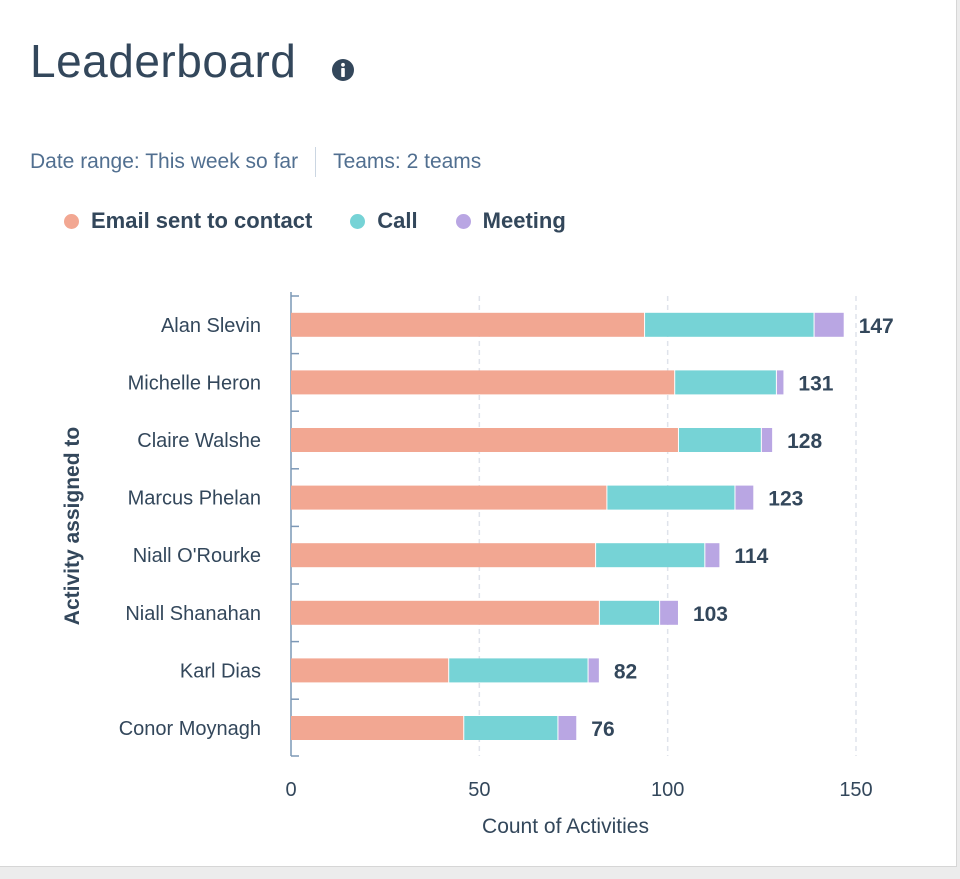 The height and width of the screenshot is (879, 960). Describe the element at coordinates (751, 556) in the screenshot. I see `total-label: 114` at that location.